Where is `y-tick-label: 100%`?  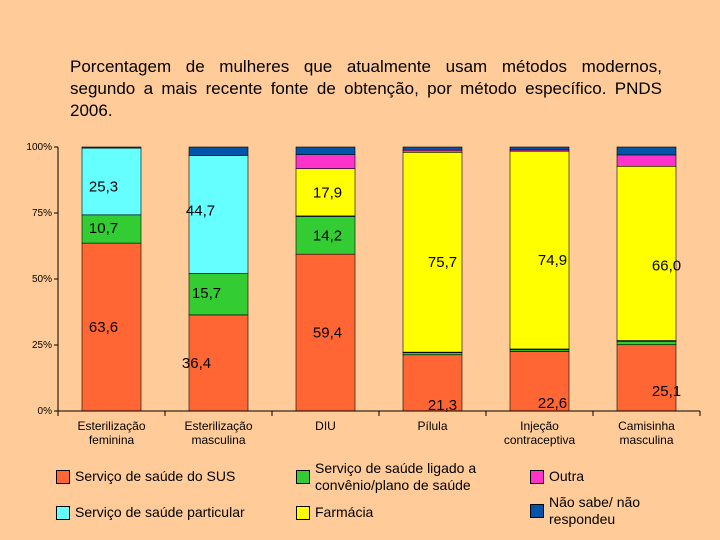 y-tick-label: 100% is located at coordinates (39, 147).